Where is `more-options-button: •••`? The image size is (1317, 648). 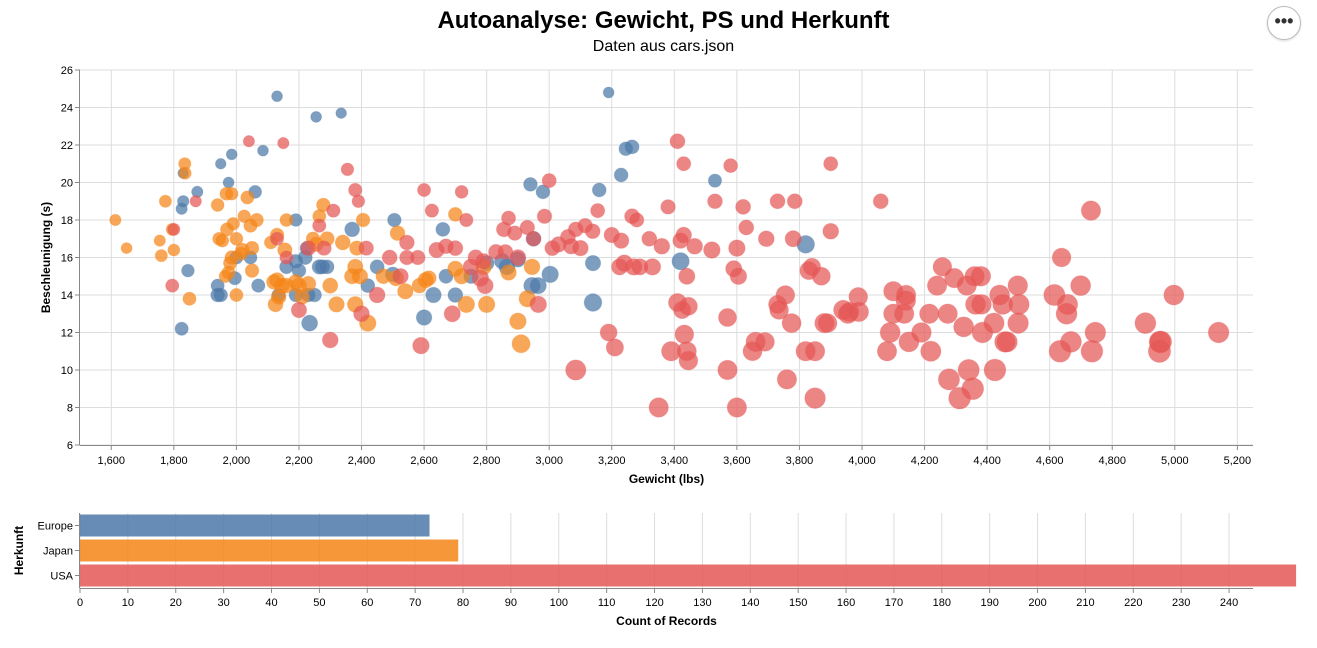 more-options-button: ••• is located at coordinates (1284, 23).